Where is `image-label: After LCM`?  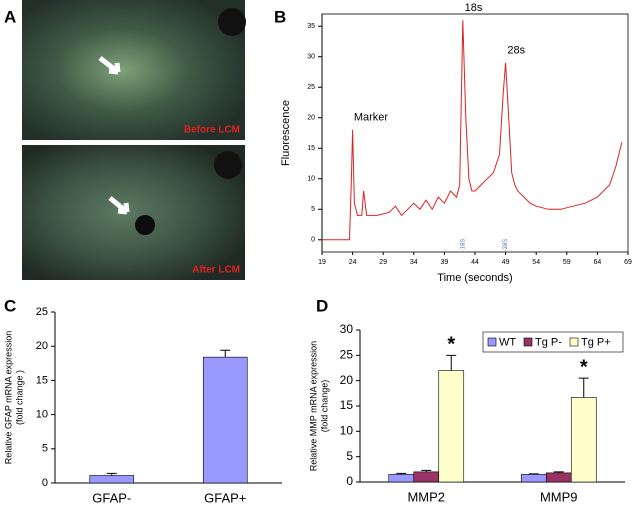 image-label: After LCM is located at coordinates (216, 270).